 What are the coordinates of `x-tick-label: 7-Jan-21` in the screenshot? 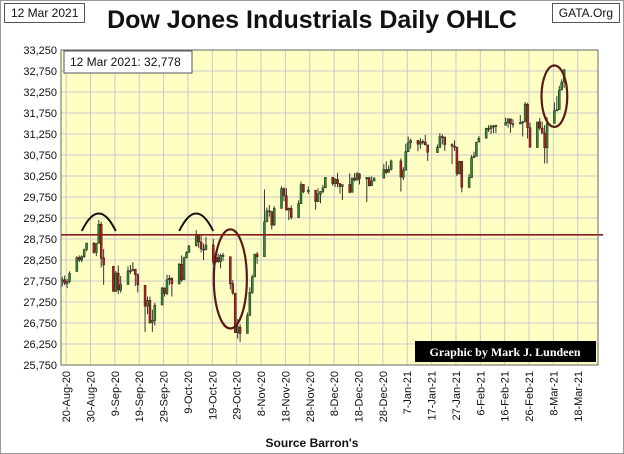 It's located at (408, 392).